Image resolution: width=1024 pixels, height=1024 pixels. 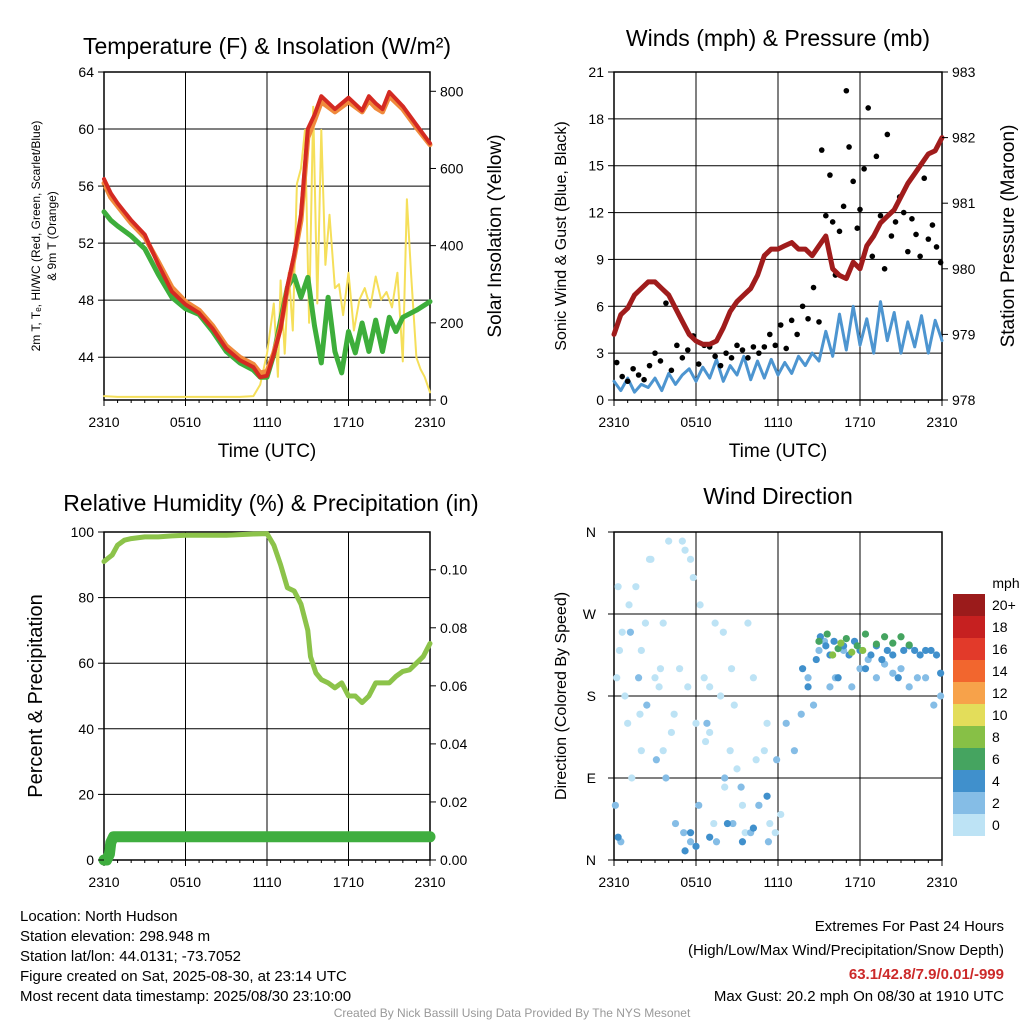 I want to click on y-tick-label: 52, so click(x=86, y=243).